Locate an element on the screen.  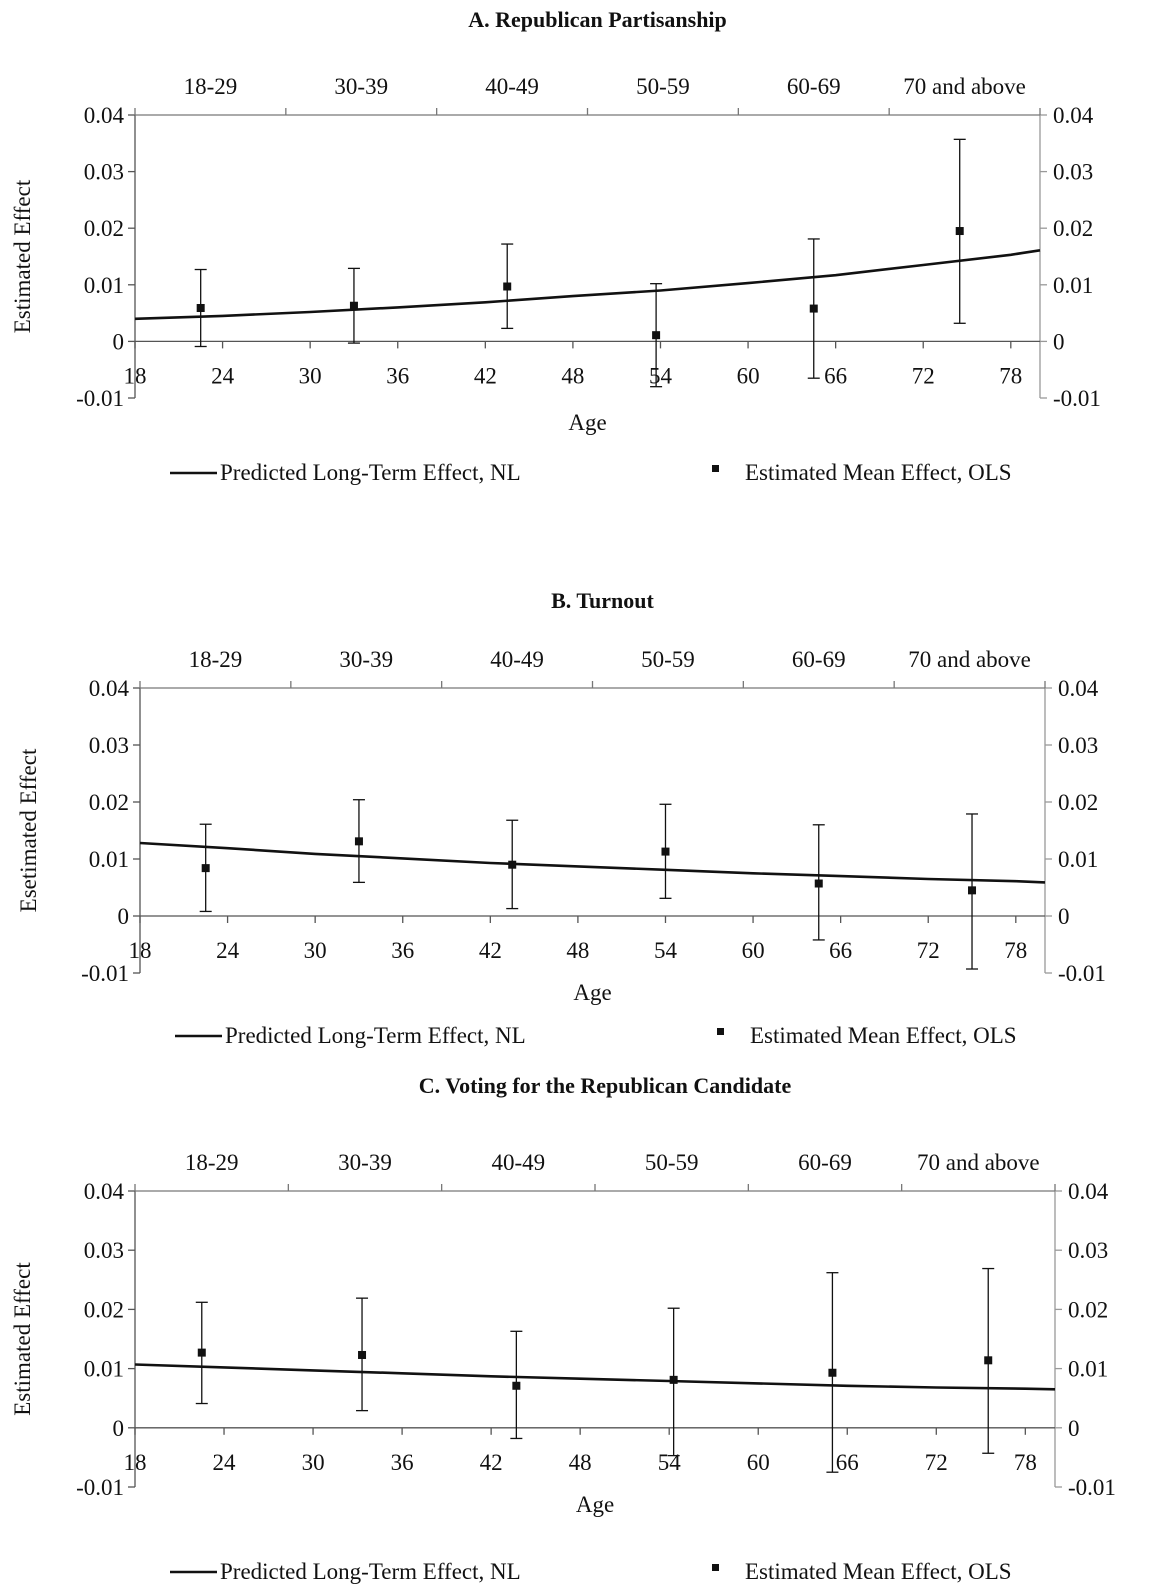
top-category-label: 70 and above is located at coordinates (969, 659).